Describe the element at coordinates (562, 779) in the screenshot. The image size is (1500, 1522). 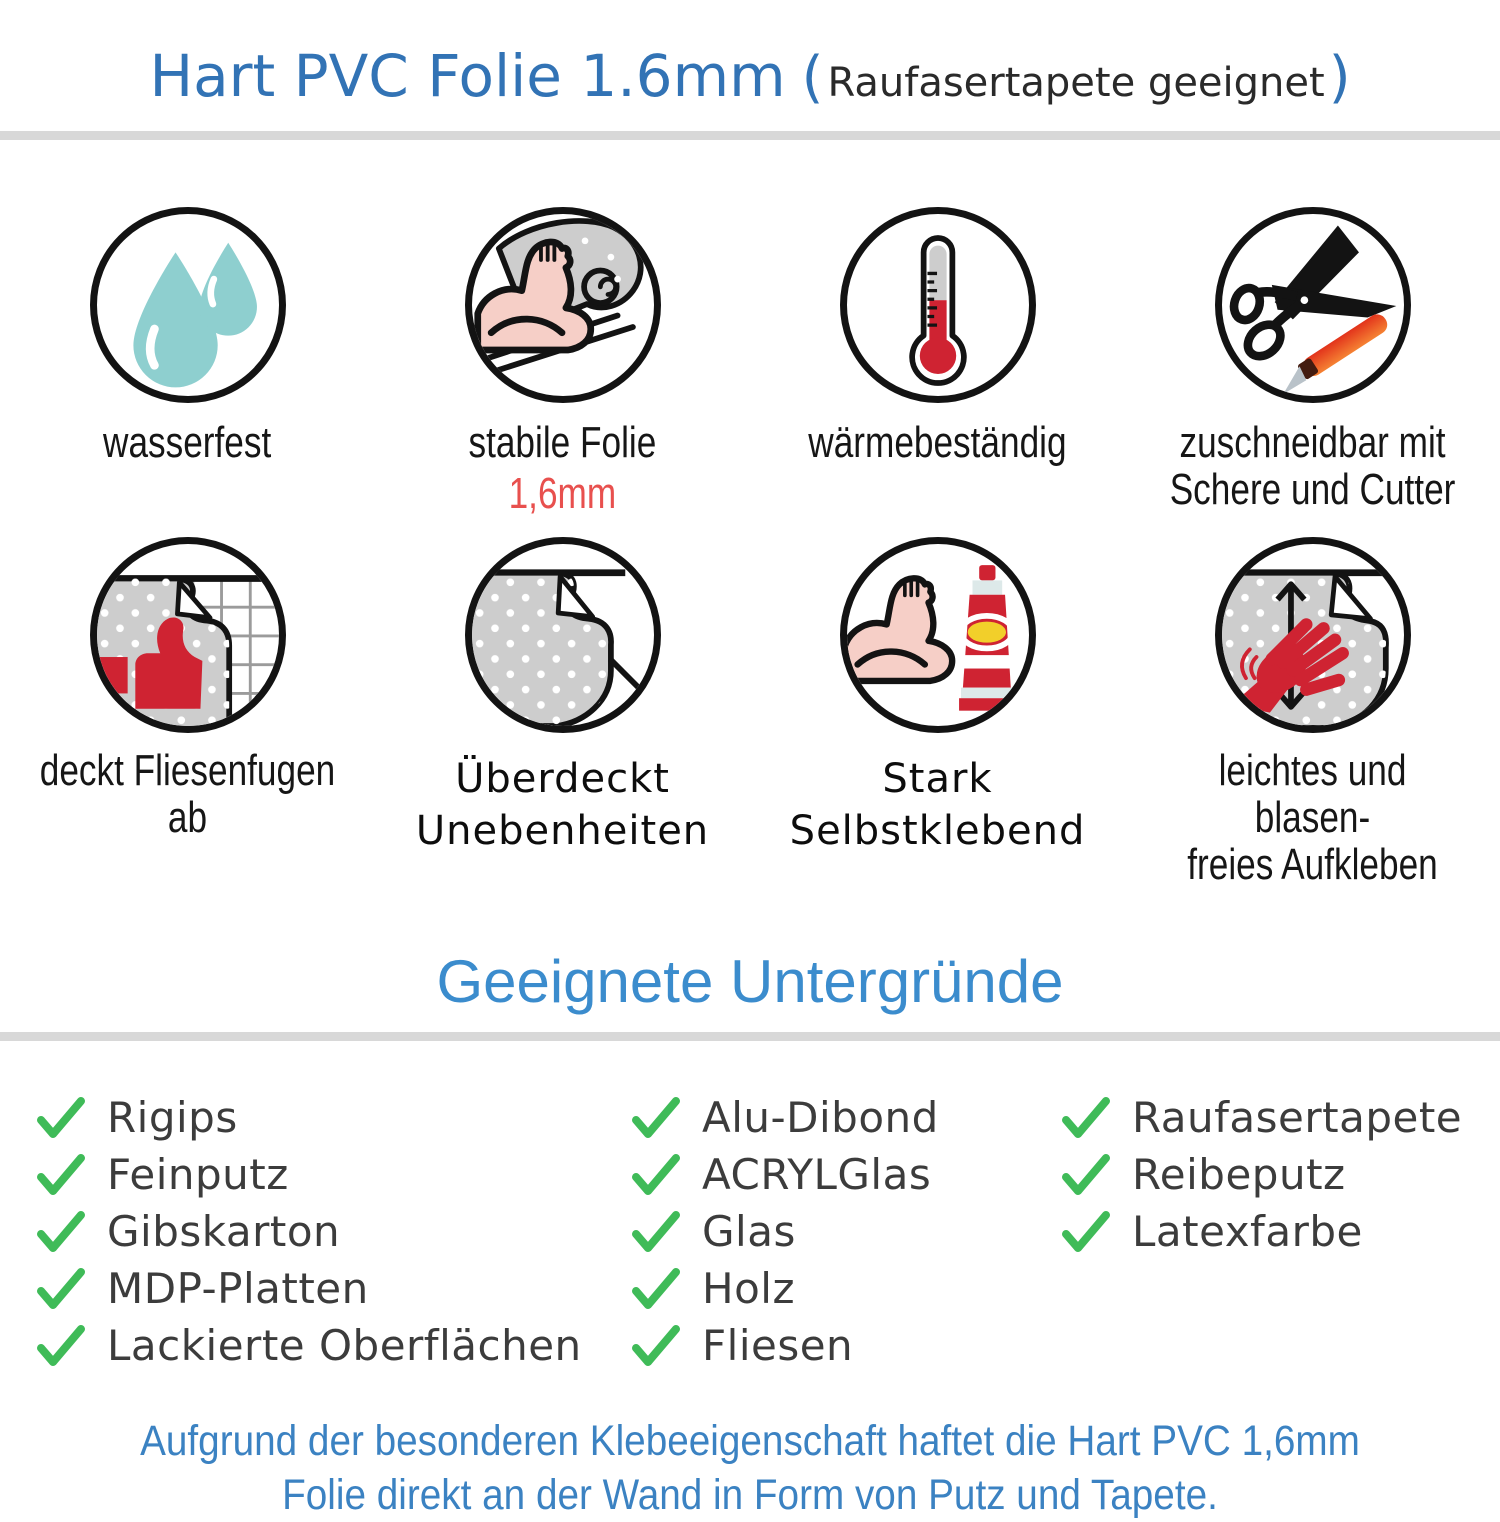
I see `feature-caption-line: Überdeckt` at that location.